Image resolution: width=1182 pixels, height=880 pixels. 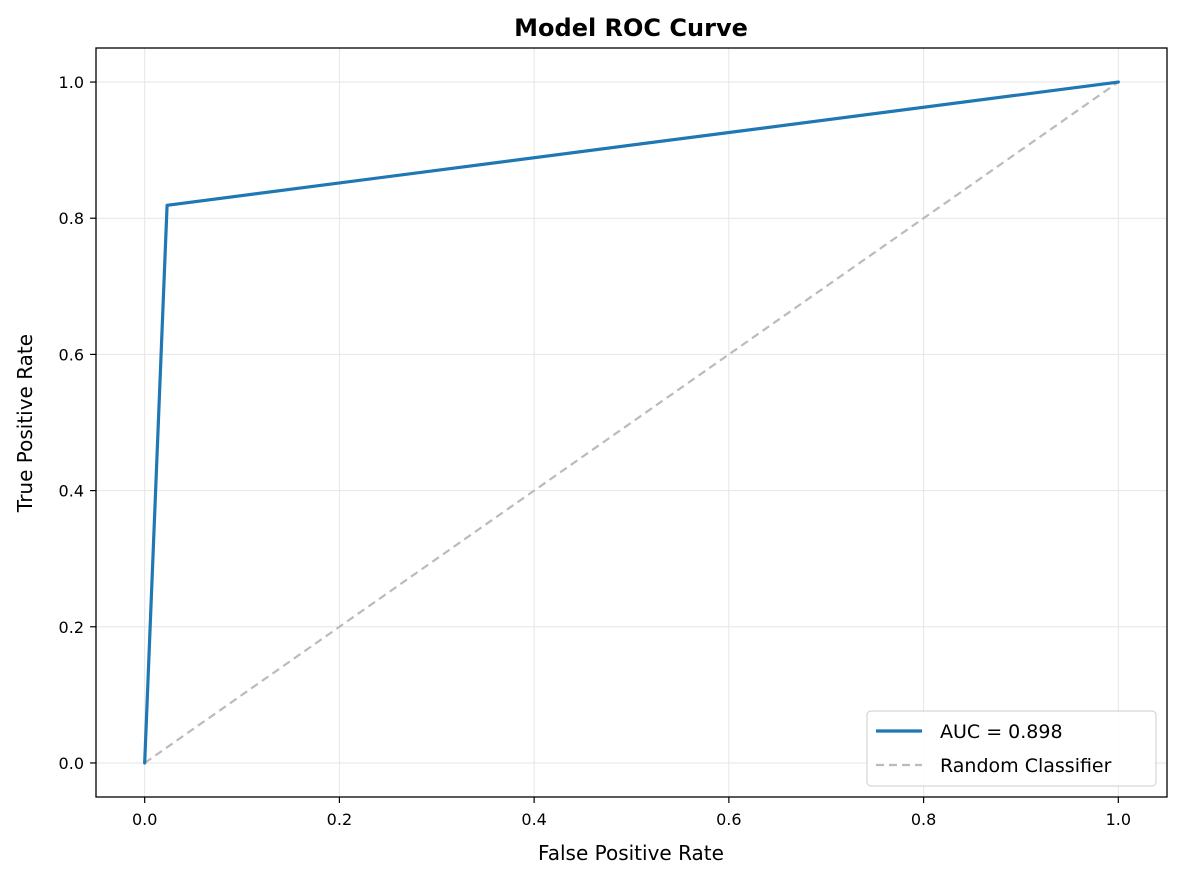 What do you see at coordinates (144, 819) in the screenshot?
I see `x-tick-label: 0.0` at bounding box center [144, 819].